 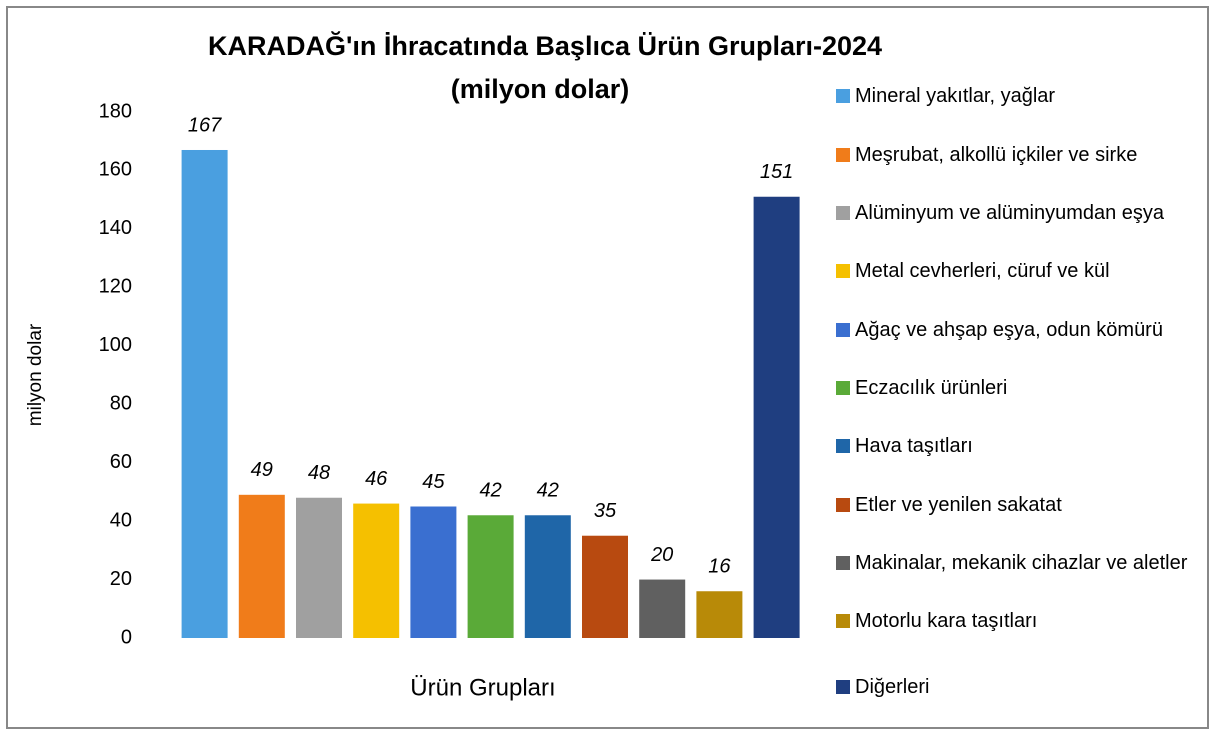 I want to click on legend-item: Hava taşıtları, so click(x=1018, y=446).